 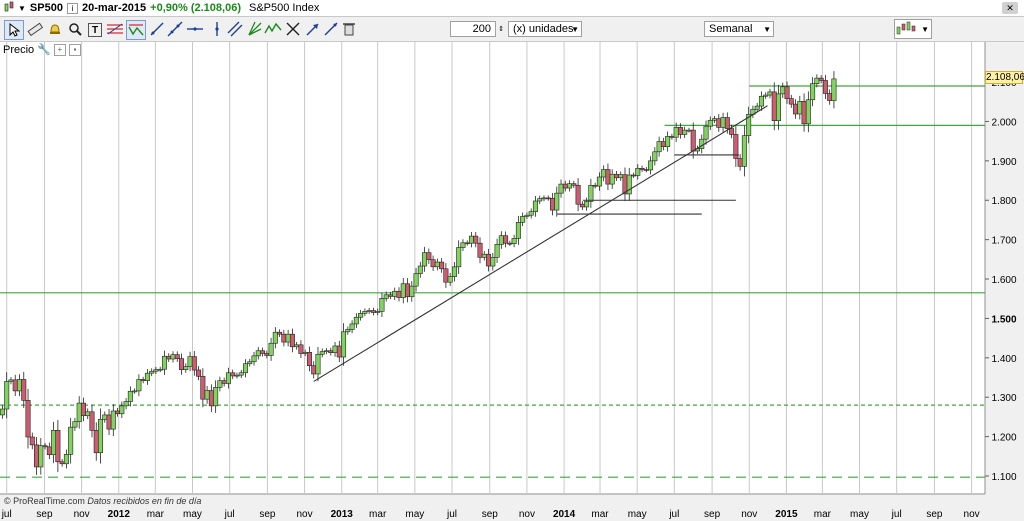 I want to click on channel-icon, so click(x=235, y=29).